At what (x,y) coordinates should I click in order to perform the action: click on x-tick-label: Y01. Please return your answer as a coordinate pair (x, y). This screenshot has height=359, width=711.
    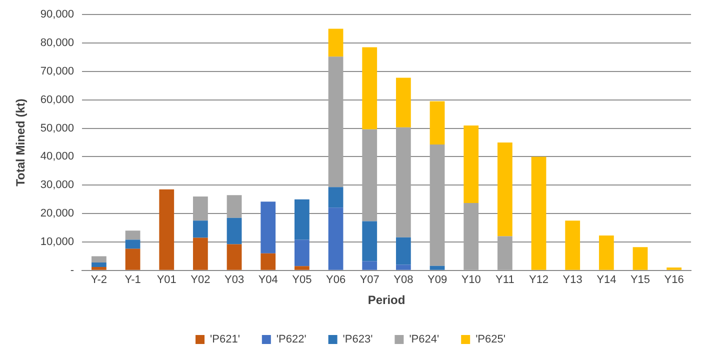
    Looking at the image, I should click on (166, 280).